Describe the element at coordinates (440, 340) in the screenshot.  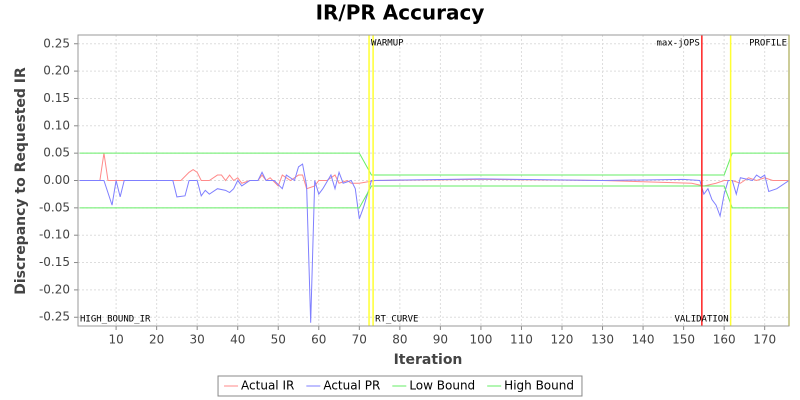
I see `x-tick-label: 90` at that location.